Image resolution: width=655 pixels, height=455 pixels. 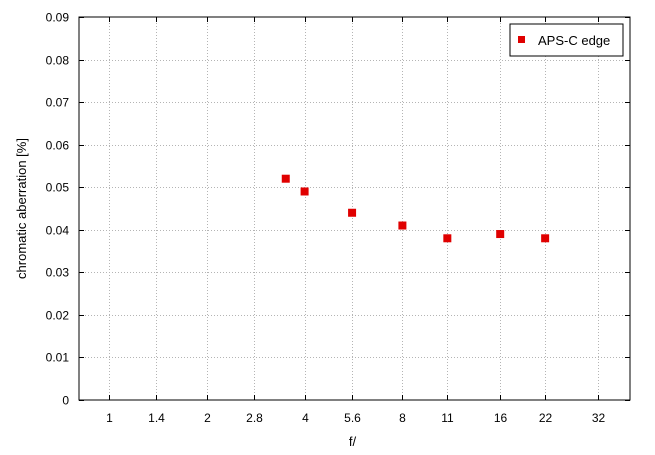 What do you see at coordinates (352, 418) in the screenshot?
I see `x-tick-label: 5.6` at bounding box center [352, 418].